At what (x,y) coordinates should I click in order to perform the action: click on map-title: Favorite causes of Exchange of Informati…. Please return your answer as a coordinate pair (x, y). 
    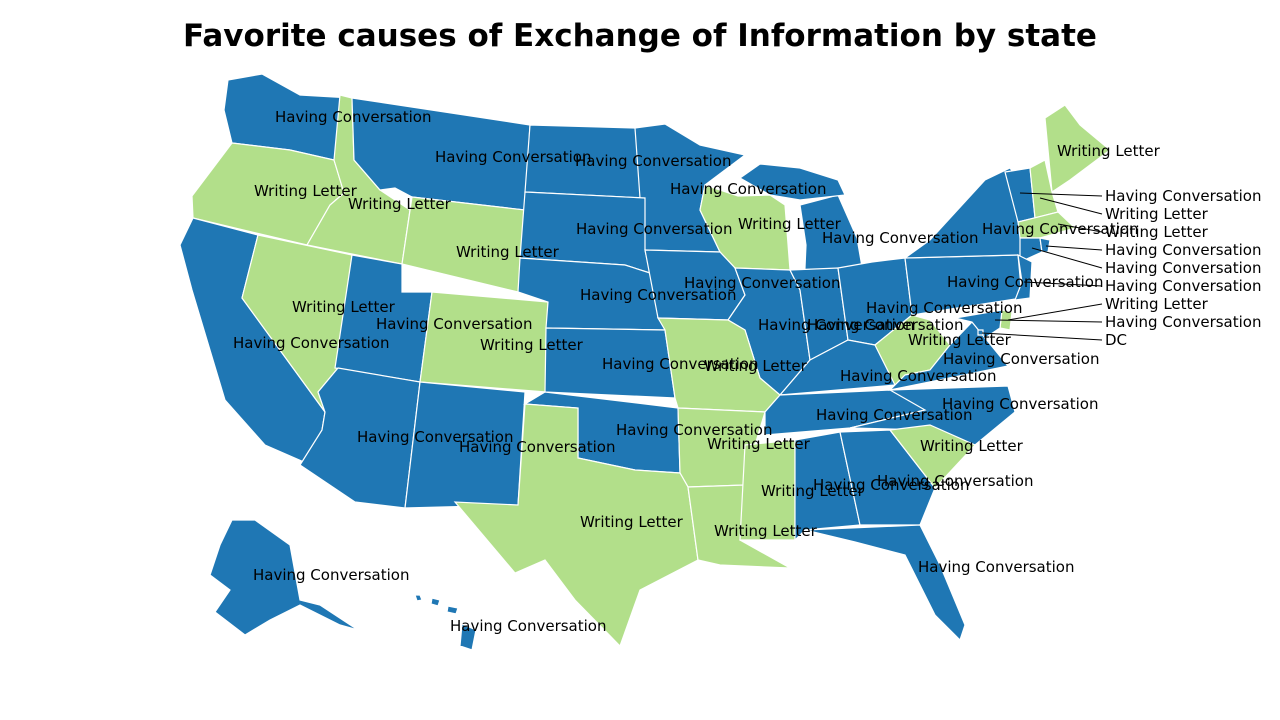
    Looking at the image, I should click on (640, 36).